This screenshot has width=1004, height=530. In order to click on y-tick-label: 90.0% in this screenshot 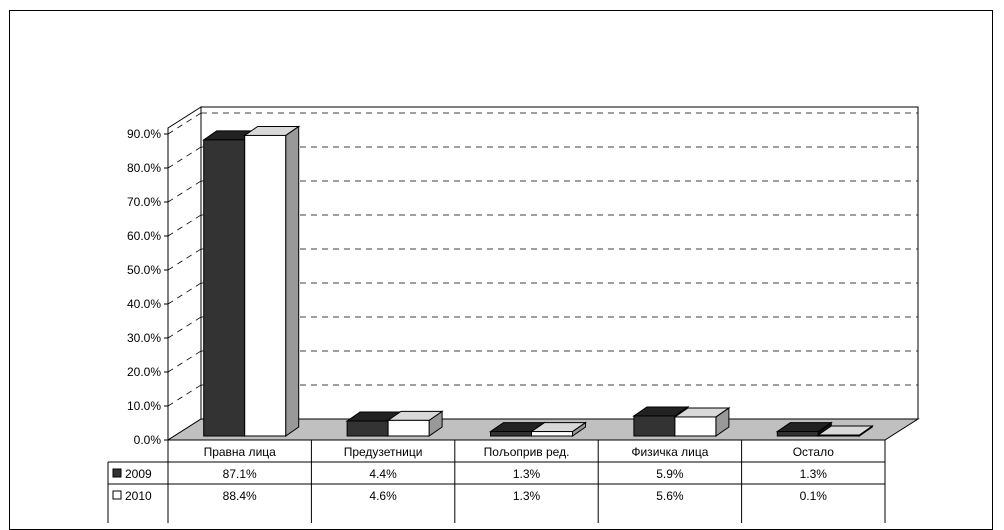, I will do `click(144, 134)`.